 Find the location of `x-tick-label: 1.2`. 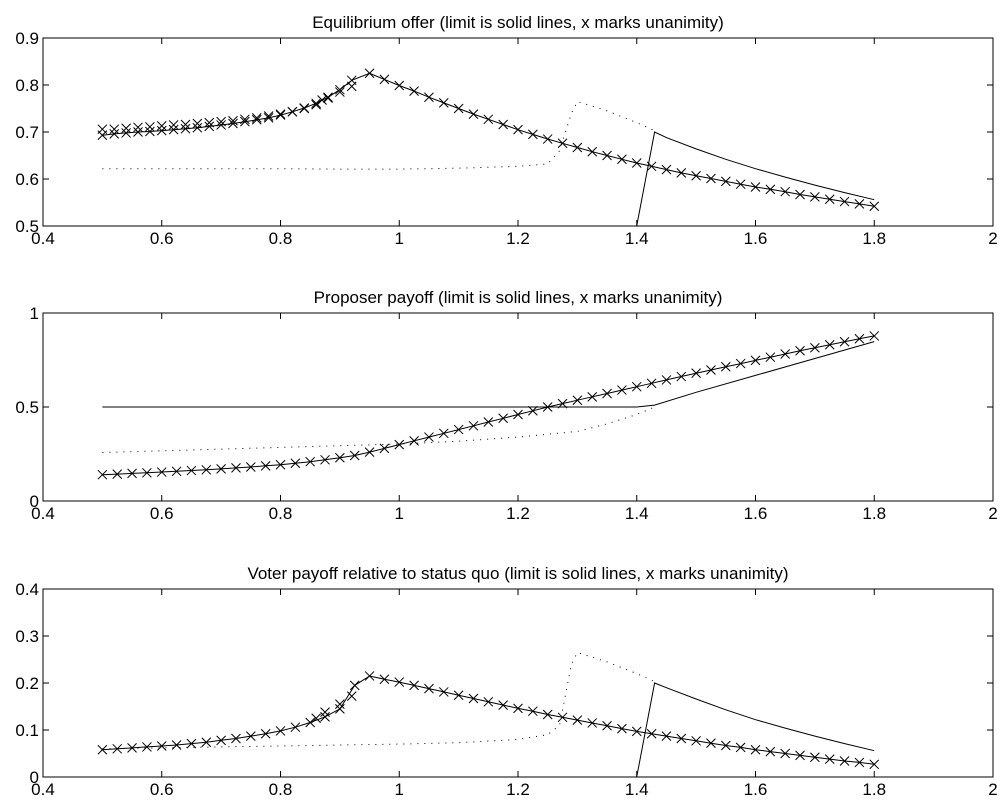

x-tick-label: 1.2 is located at coordinates (518, 789).